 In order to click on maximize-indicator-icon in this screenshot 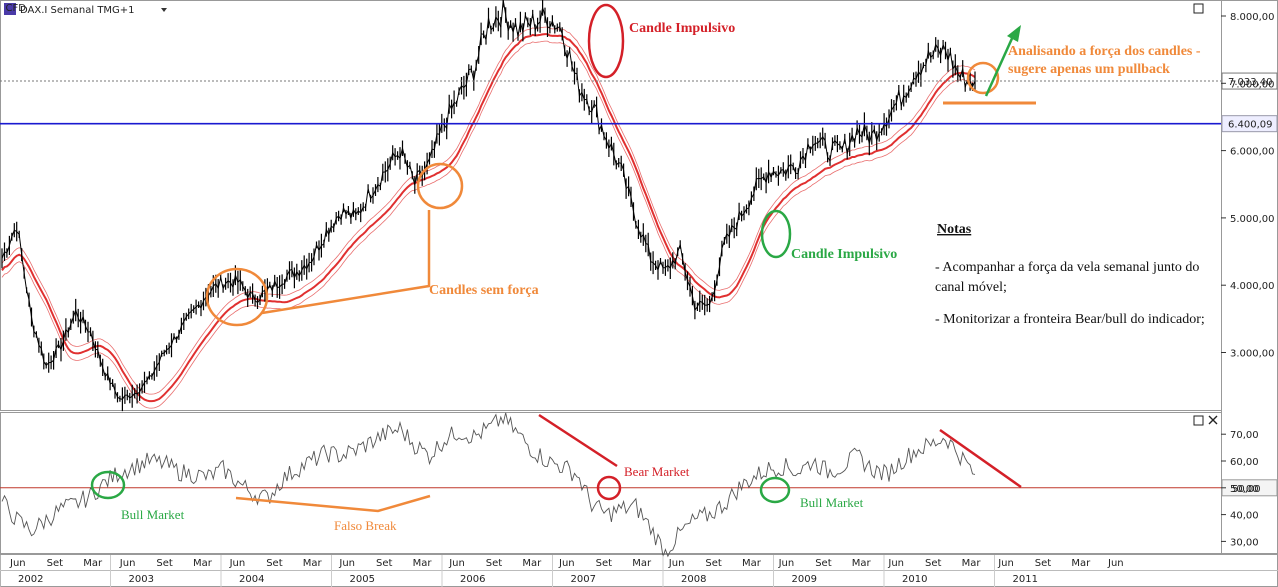, I will do `click(1198, 420)`.